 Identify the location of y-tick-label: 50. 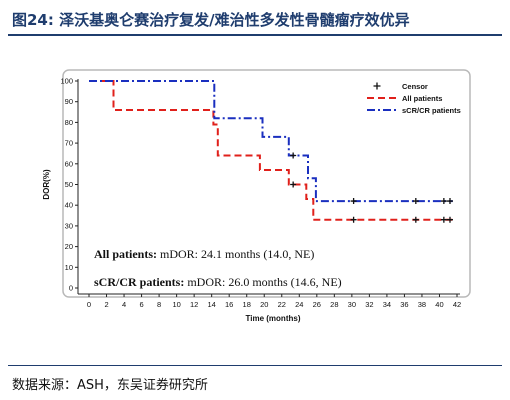
(69, 184).